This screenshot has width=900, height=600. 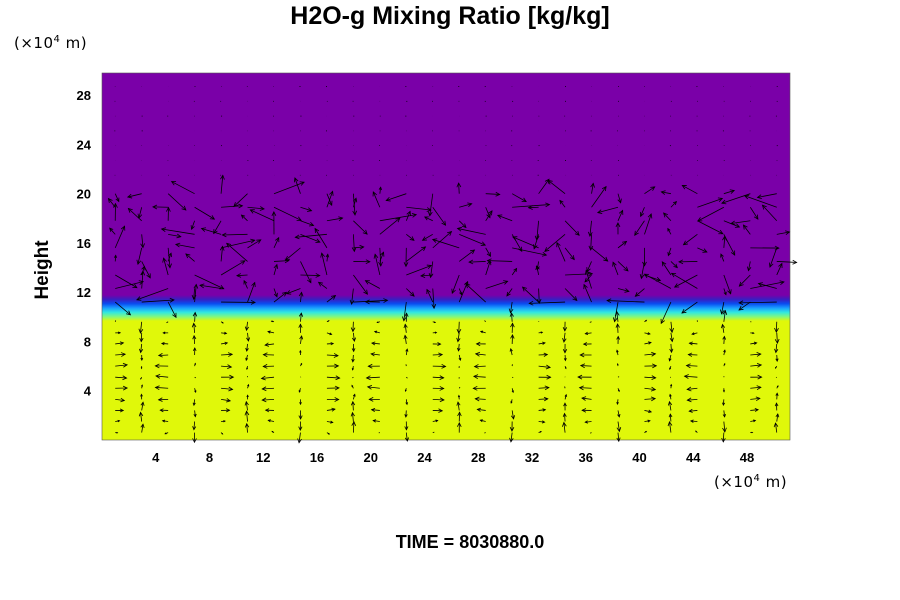 What do you see at coordinates (156, 457) in the screenshot?
I see `x-tick-label: 4` at bounding box center [156, 457].